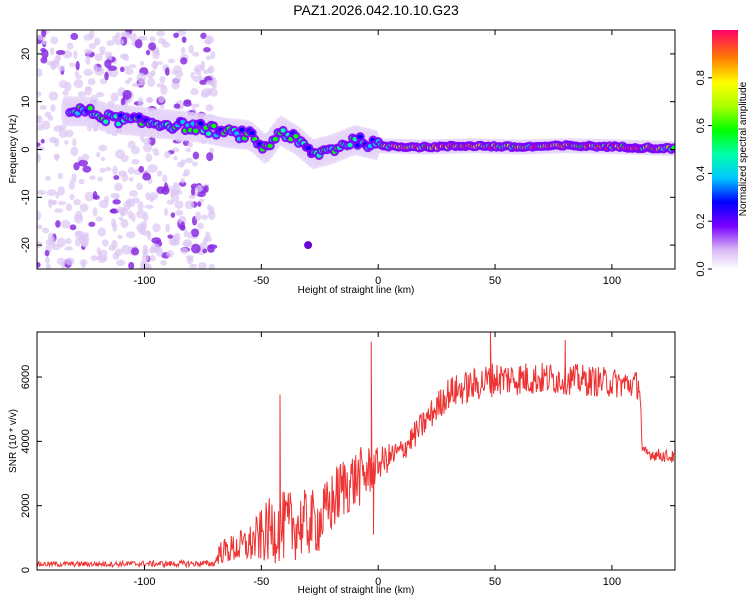 This screenshot has width=750, height=600. I want to click on spectrogram-xlabel: Height of straight line (km), so click(356, 290).